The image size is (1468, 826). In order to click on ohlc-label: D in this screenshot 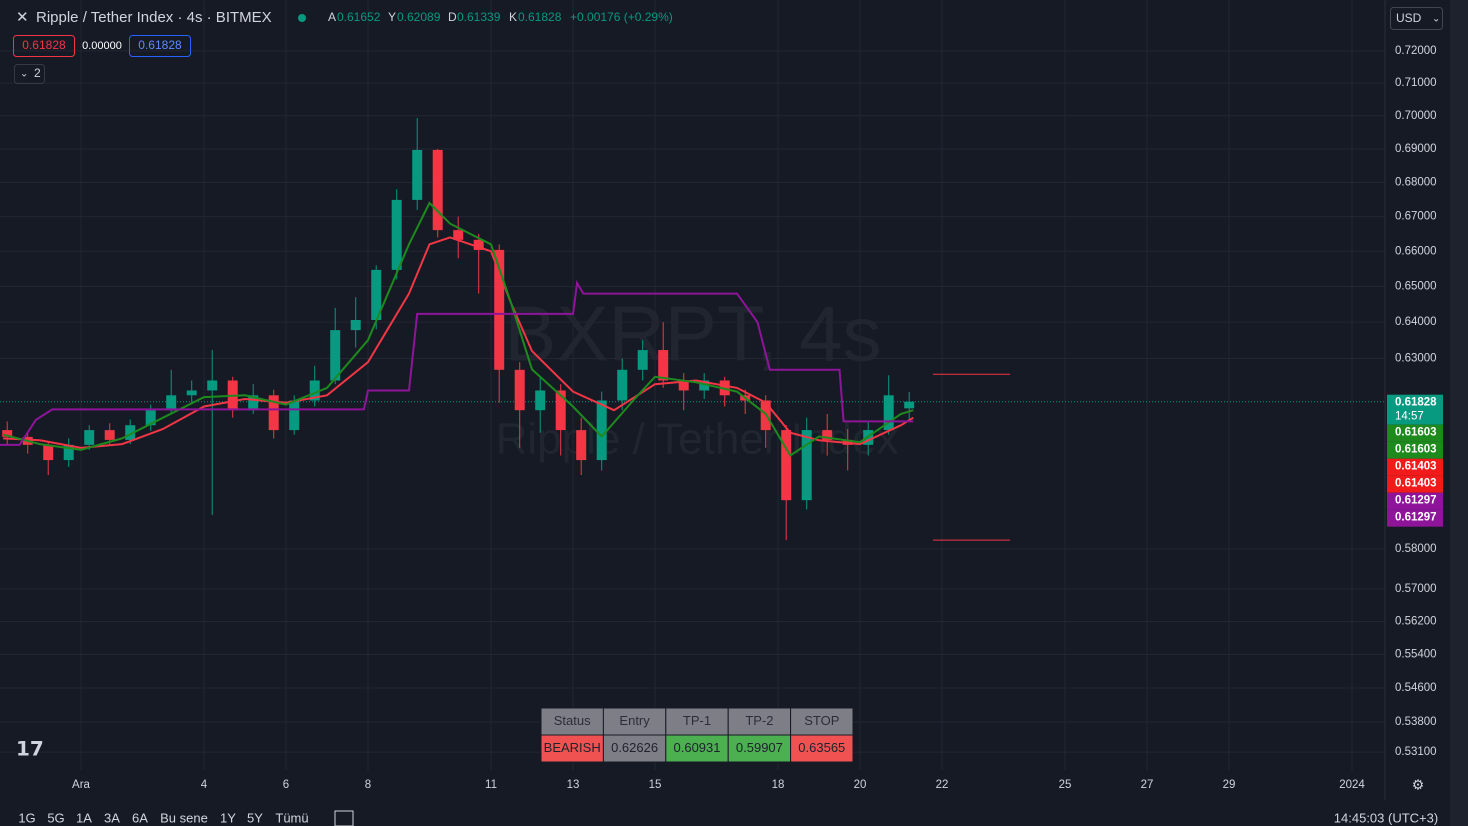, I will do `click(452, 17)`.